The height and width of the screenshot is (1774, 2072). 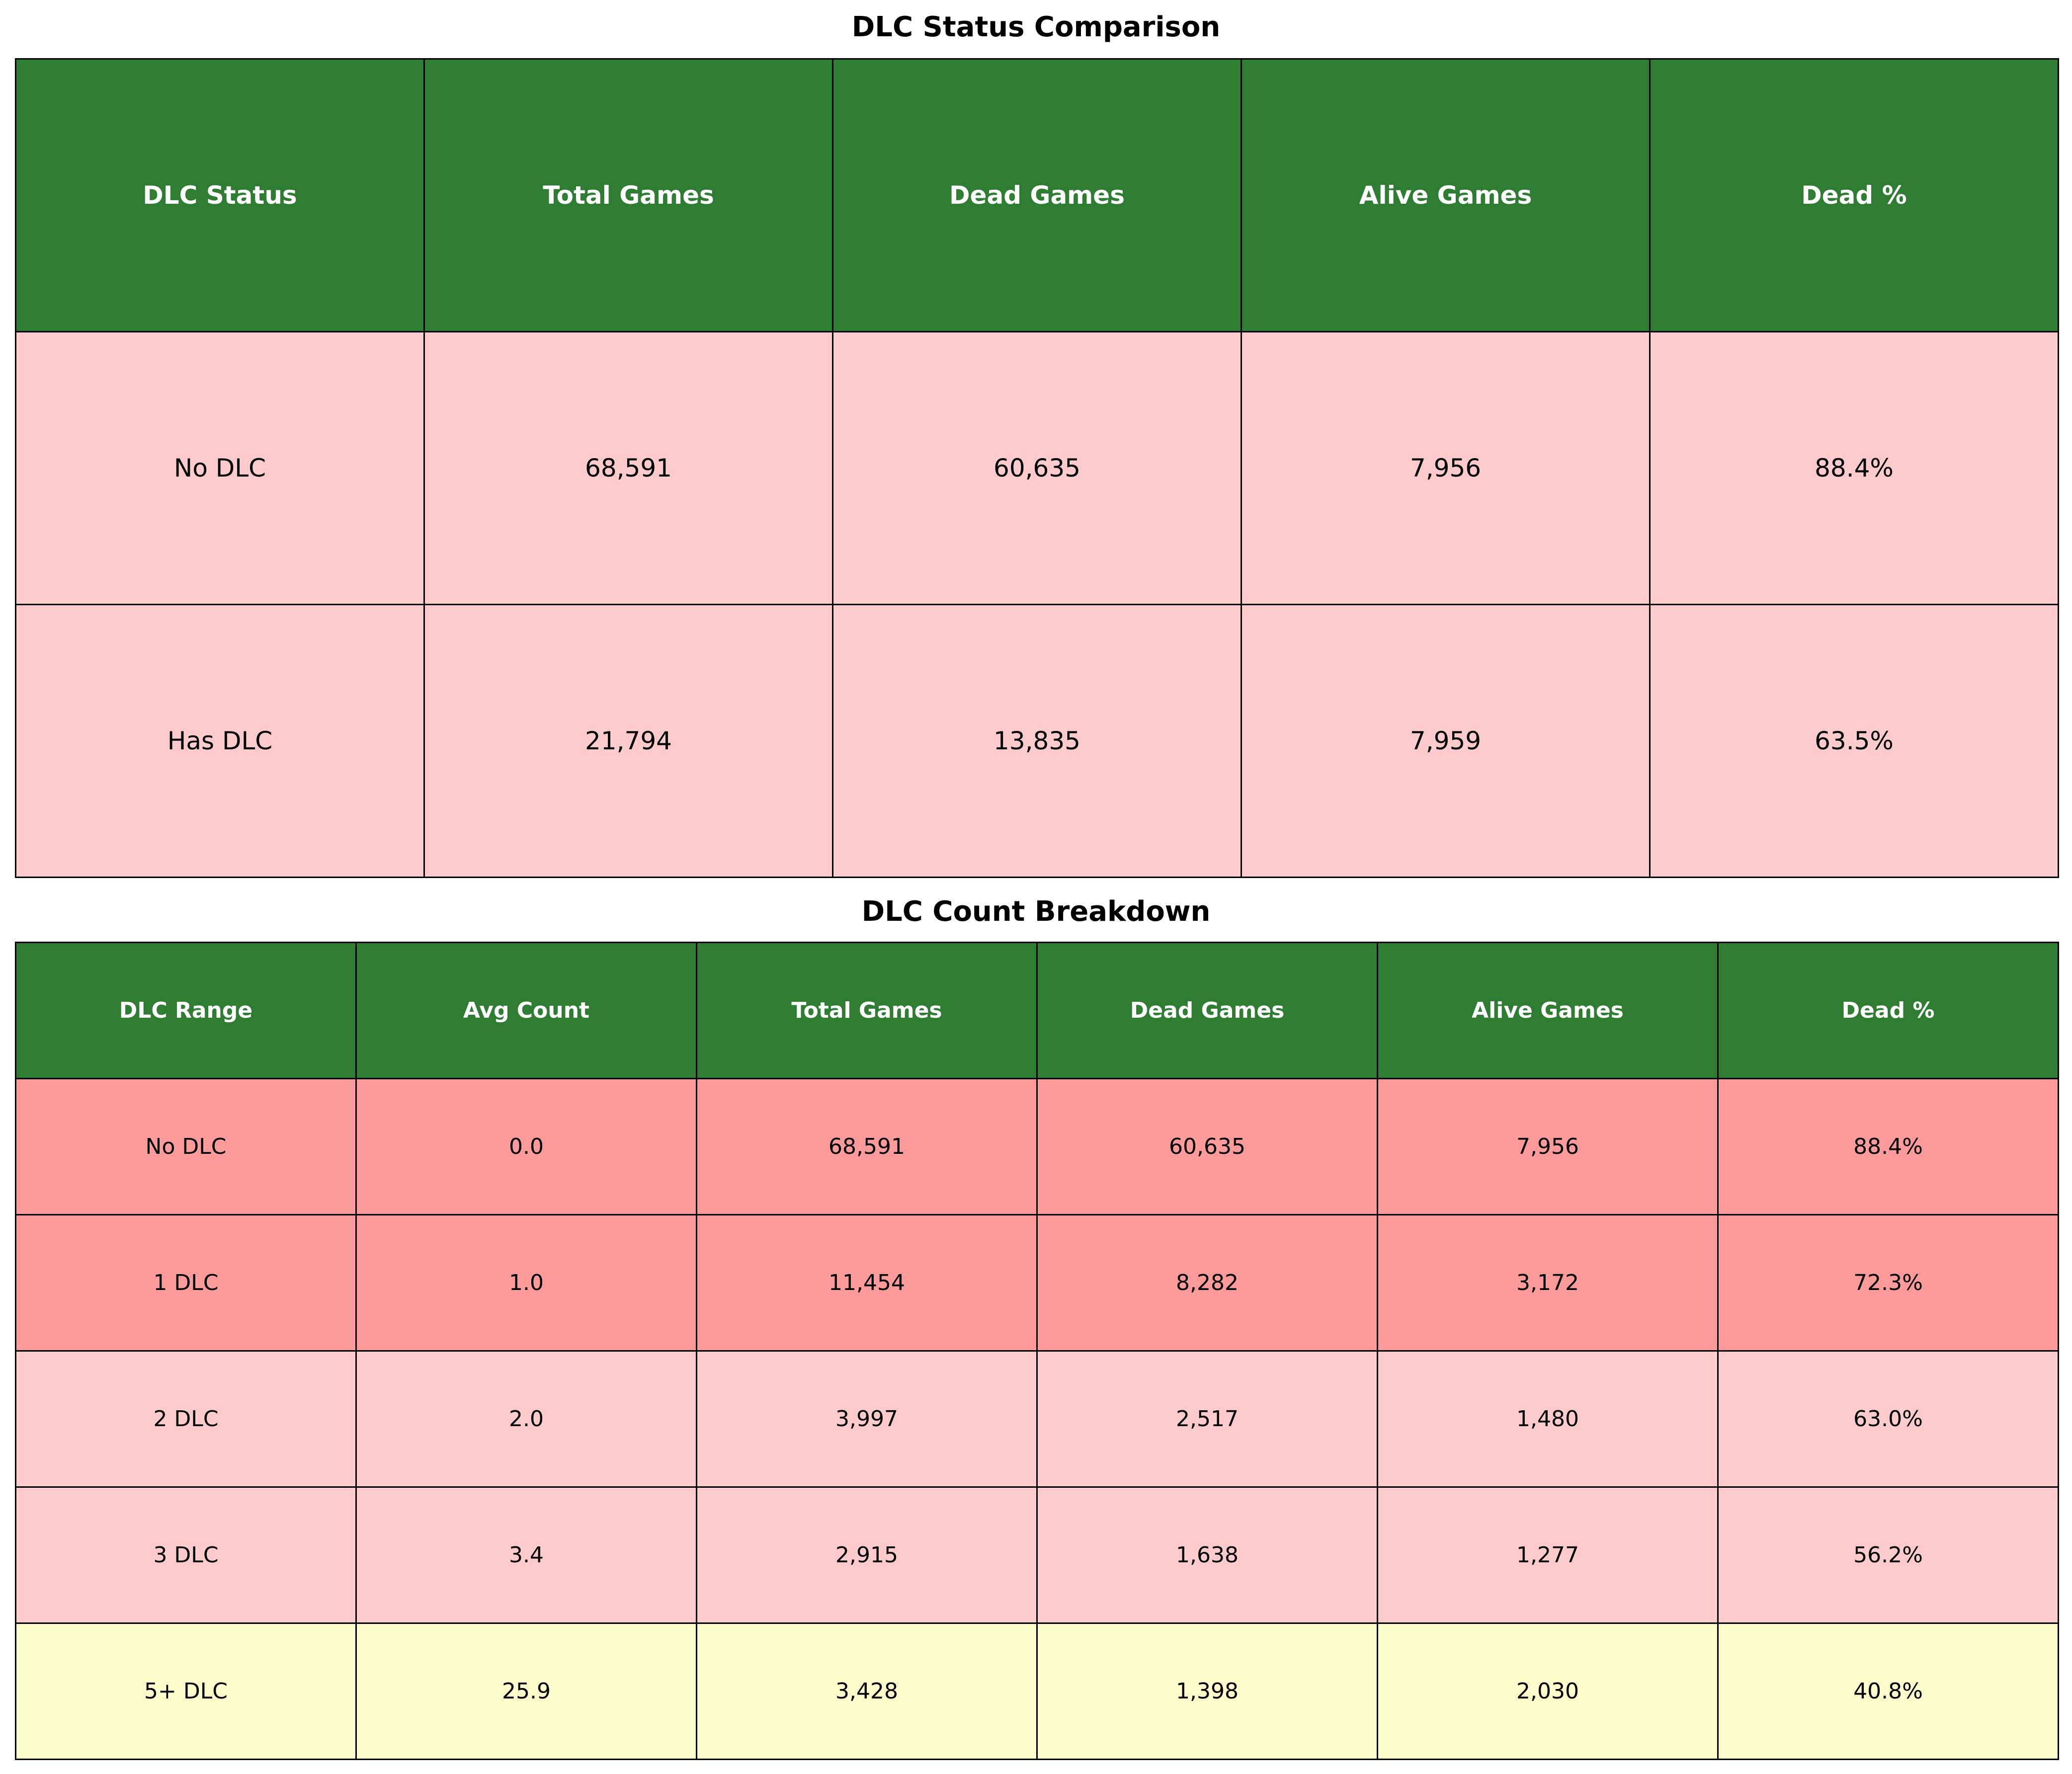 I want to click on table-row: 3 DLC 3.4 2,915 1,638 1,277 56.2%, so click(x=1037, y=1555).